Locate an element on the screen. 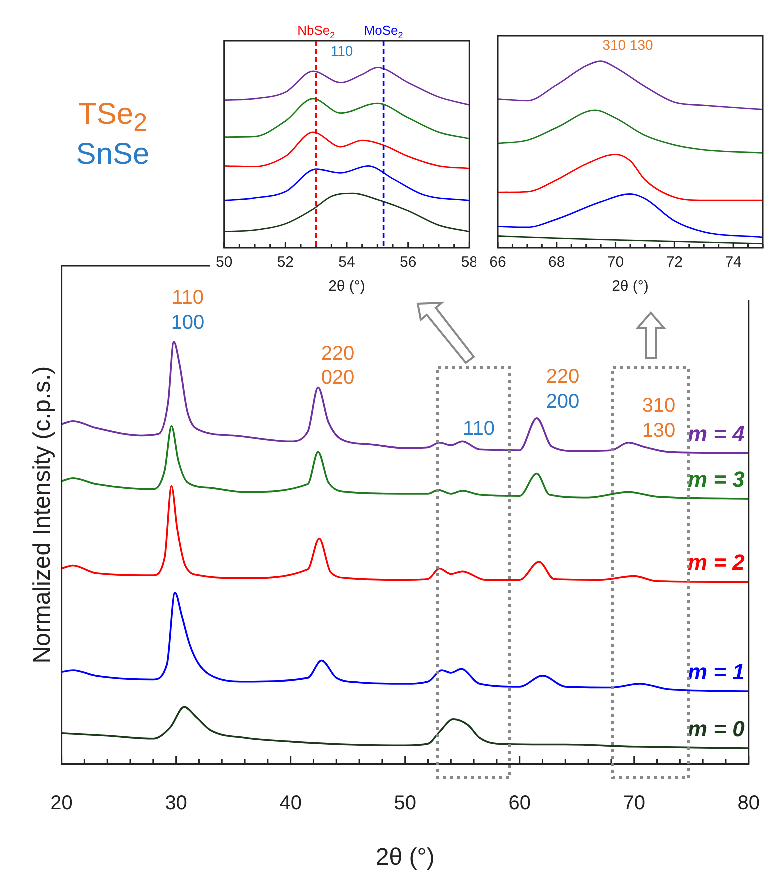 The width and height of the screenshot is (780, 875). x-tick-label: 80 is located at coordinates (749, 803).